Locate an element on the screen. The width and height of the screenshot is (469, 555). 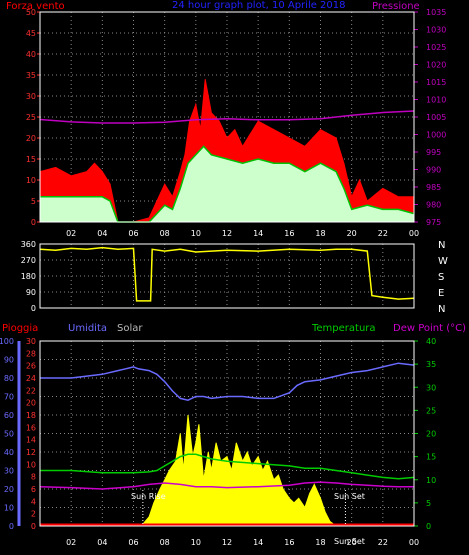
temp-tick-label: 25 is located at coordinates (431, 410).